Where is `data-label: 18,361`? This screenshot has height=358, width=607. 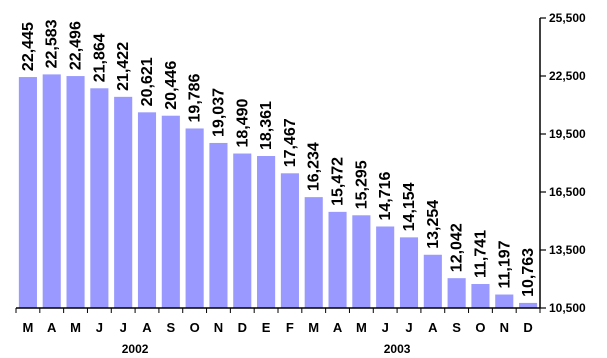
data-label: 18,361 is located at coordinates (266, 125).